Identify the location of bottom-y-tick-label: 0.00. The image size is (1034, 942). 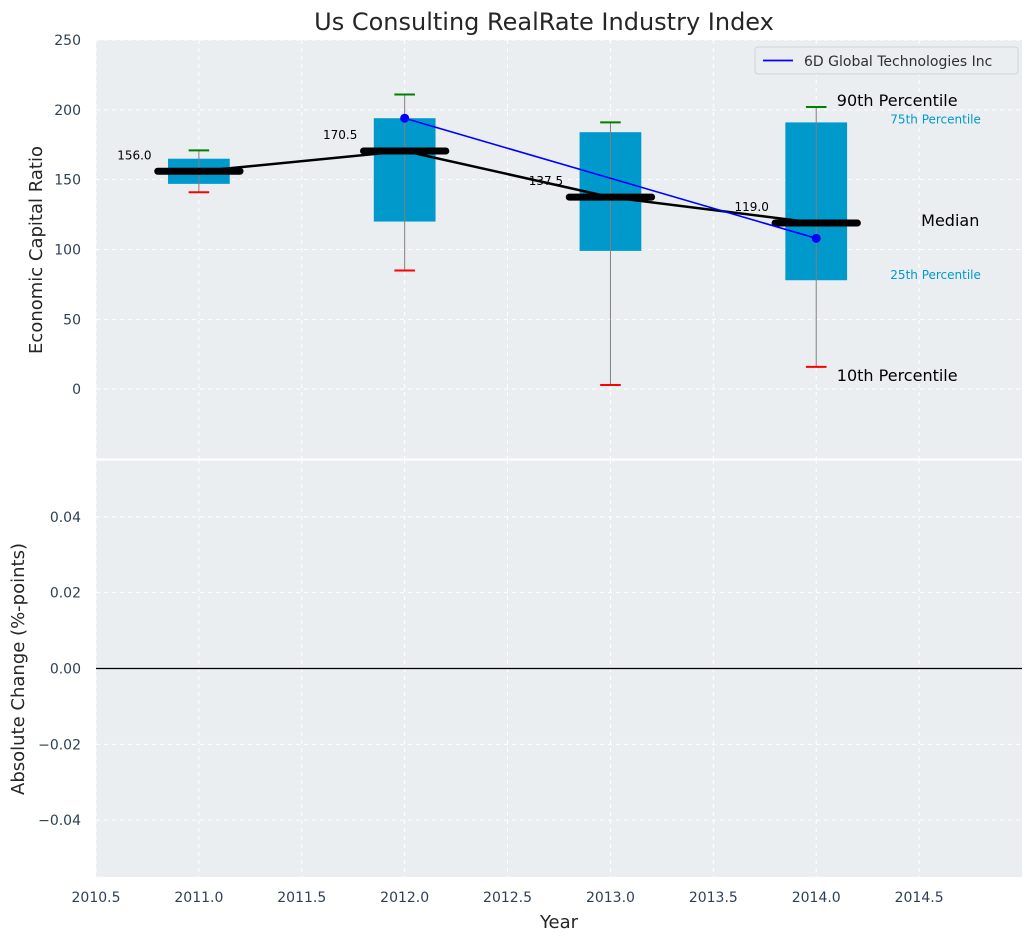
(65, 670).